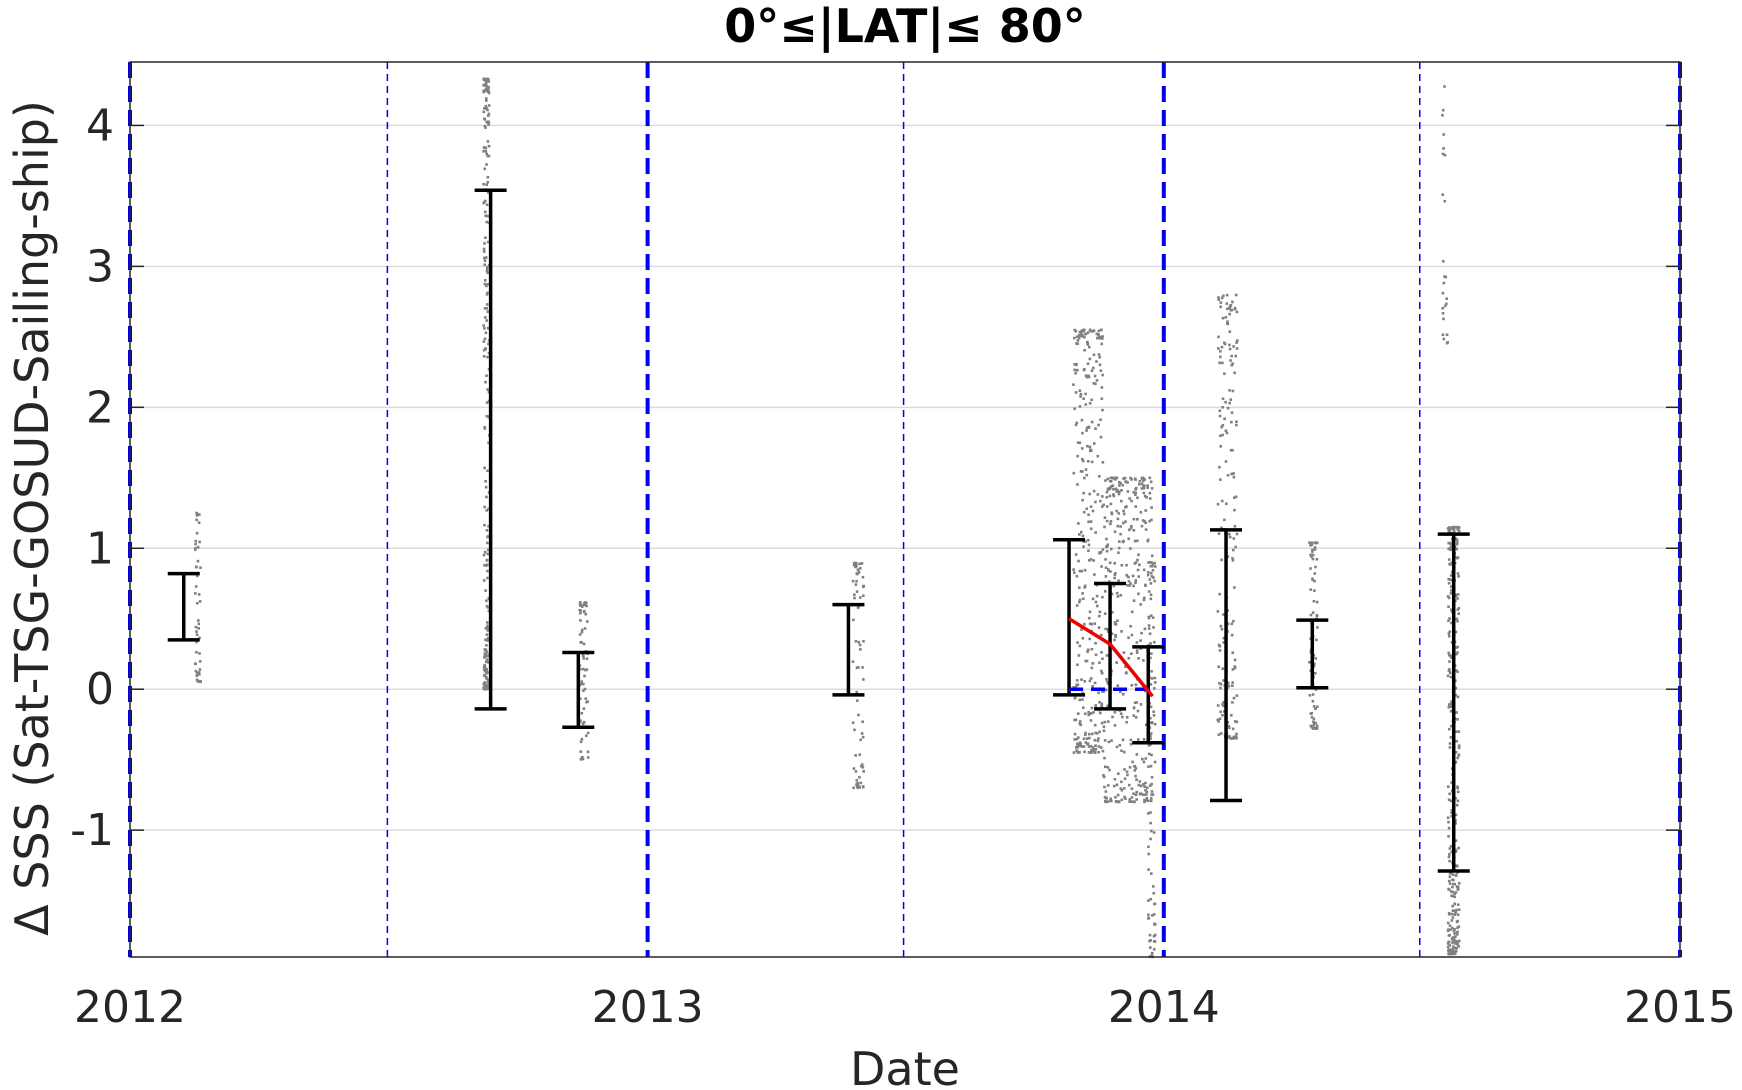 The height and width of the screenshot is (1090, 1742). I want to click on y-tick-label: 3, so click(100, 266).